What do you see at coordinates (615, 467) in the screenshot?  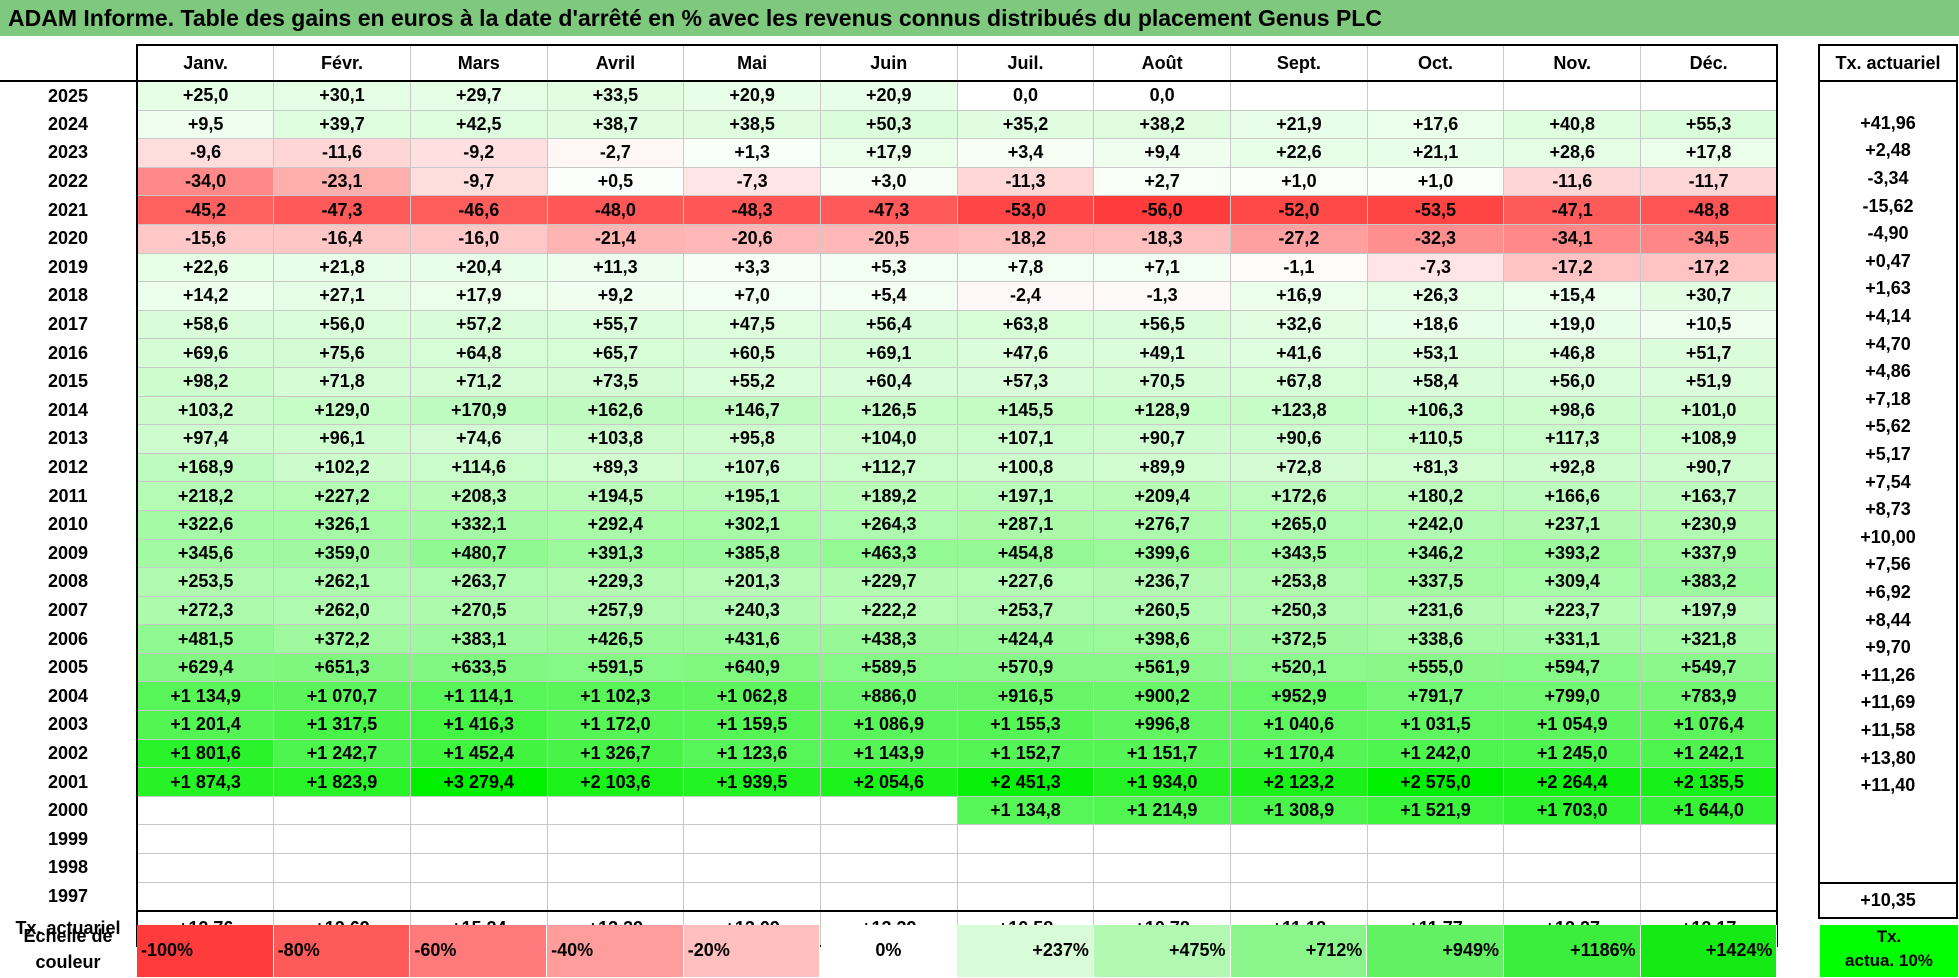 I see `heatmap-cell: +89,3` at bounding box center [615, 467].